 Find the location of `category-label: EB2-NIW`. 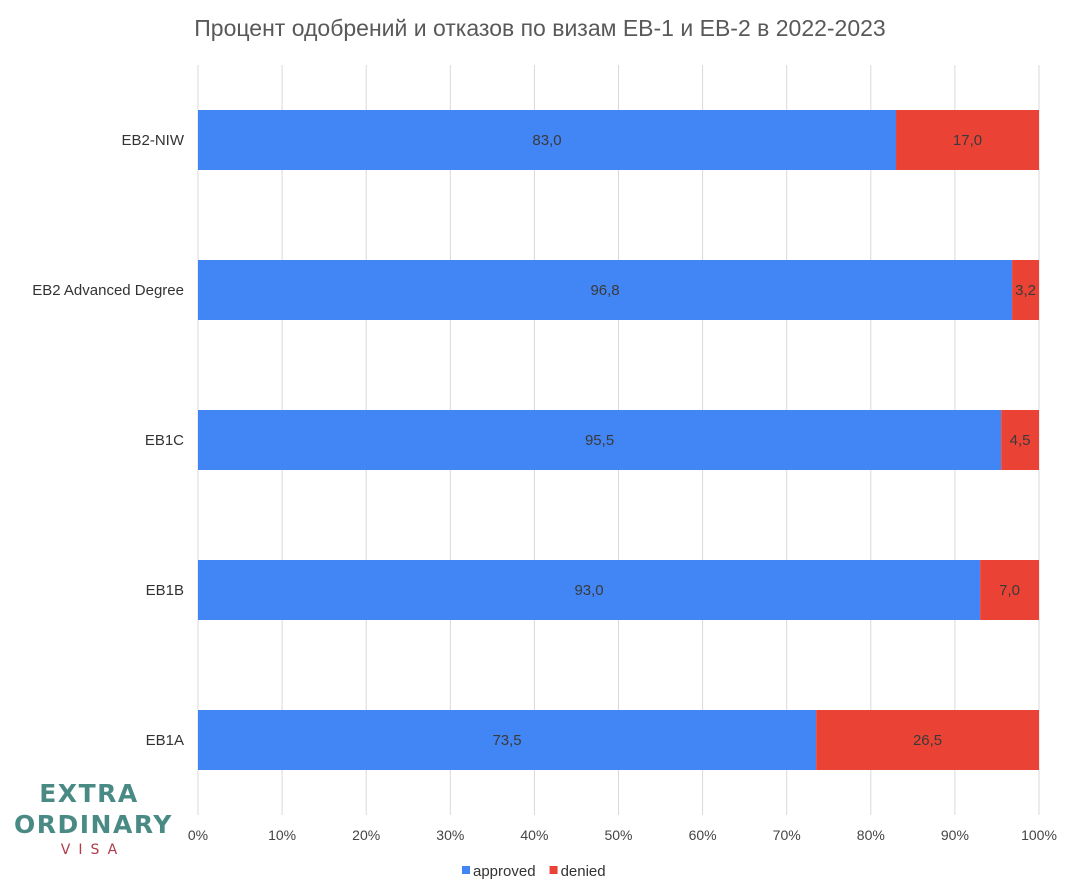

category-label: EB2-NIW is located at coordinates (152, 140).